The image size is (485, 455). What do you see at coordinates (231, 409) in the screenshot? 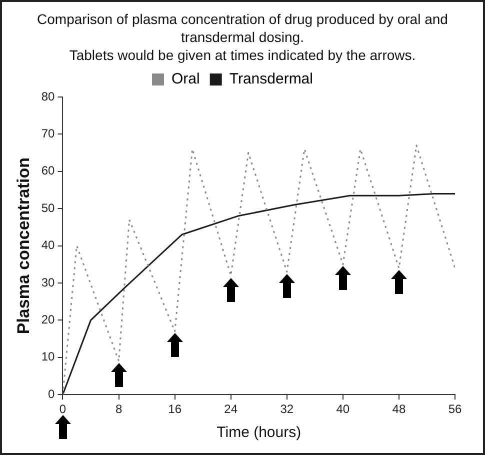
I see `x-tick-label: 24` at bounding box center [231, 409].